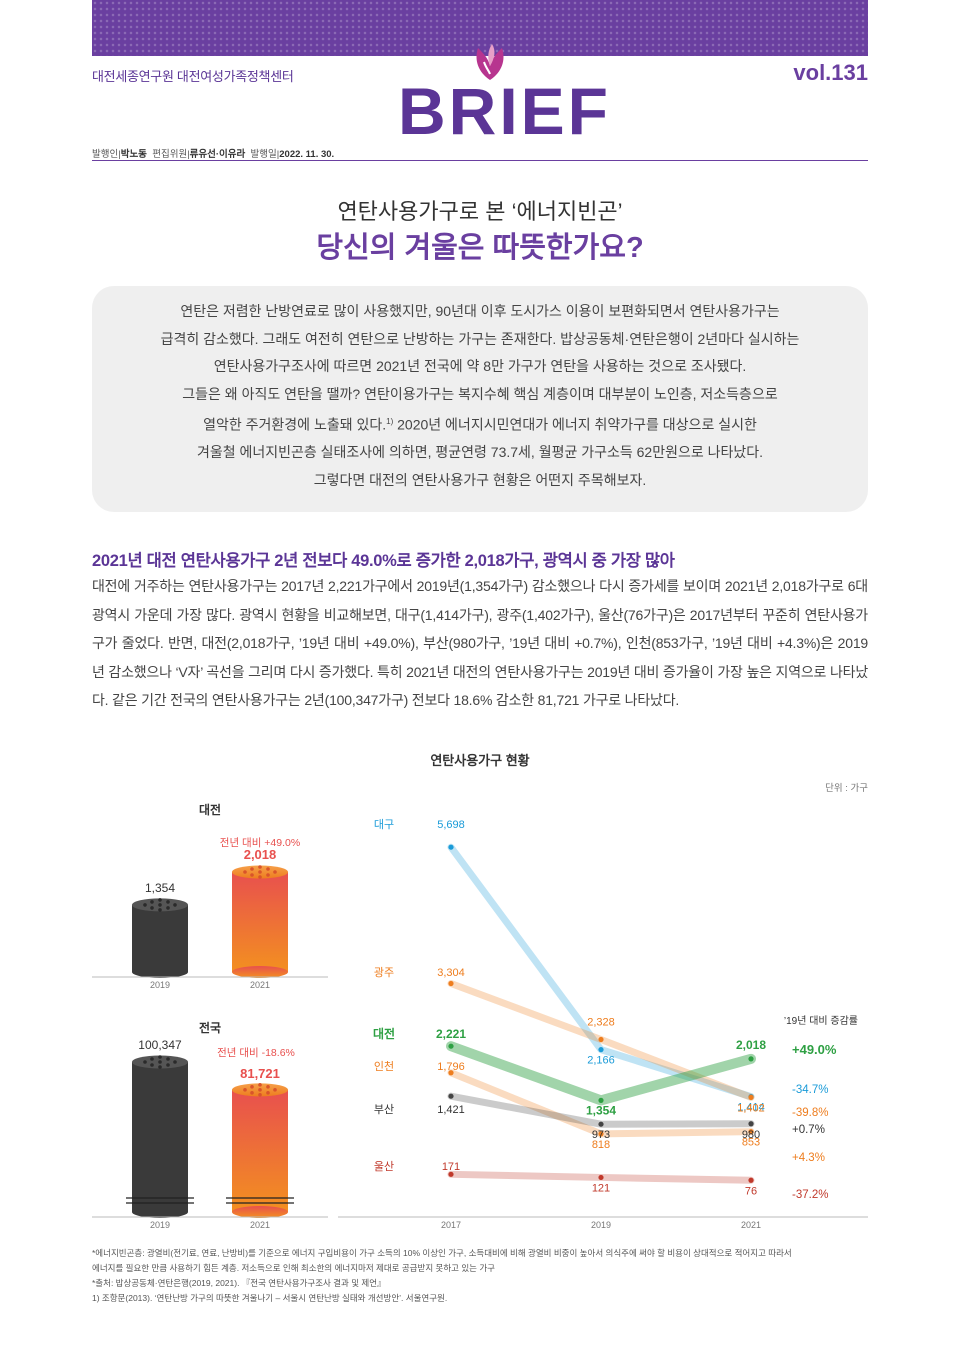 Image resolution: width=960 pixels, height=1357 pixels. Describe the element at coordinates (846, 788) in the screenshot. I see `unit-label: 단위 : 가구` at that location.